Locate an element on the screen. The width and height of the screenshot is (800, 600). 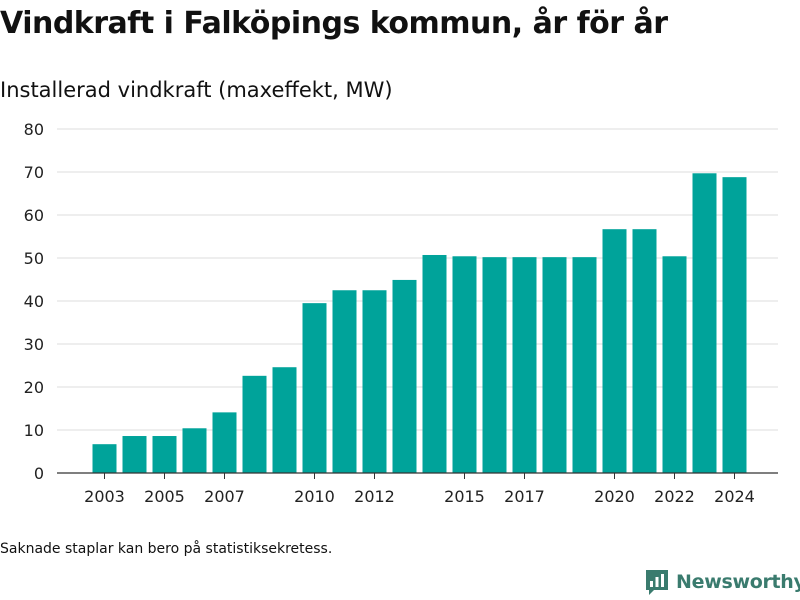
brand-name: Newsworthy is located at coordinates (738, 582).